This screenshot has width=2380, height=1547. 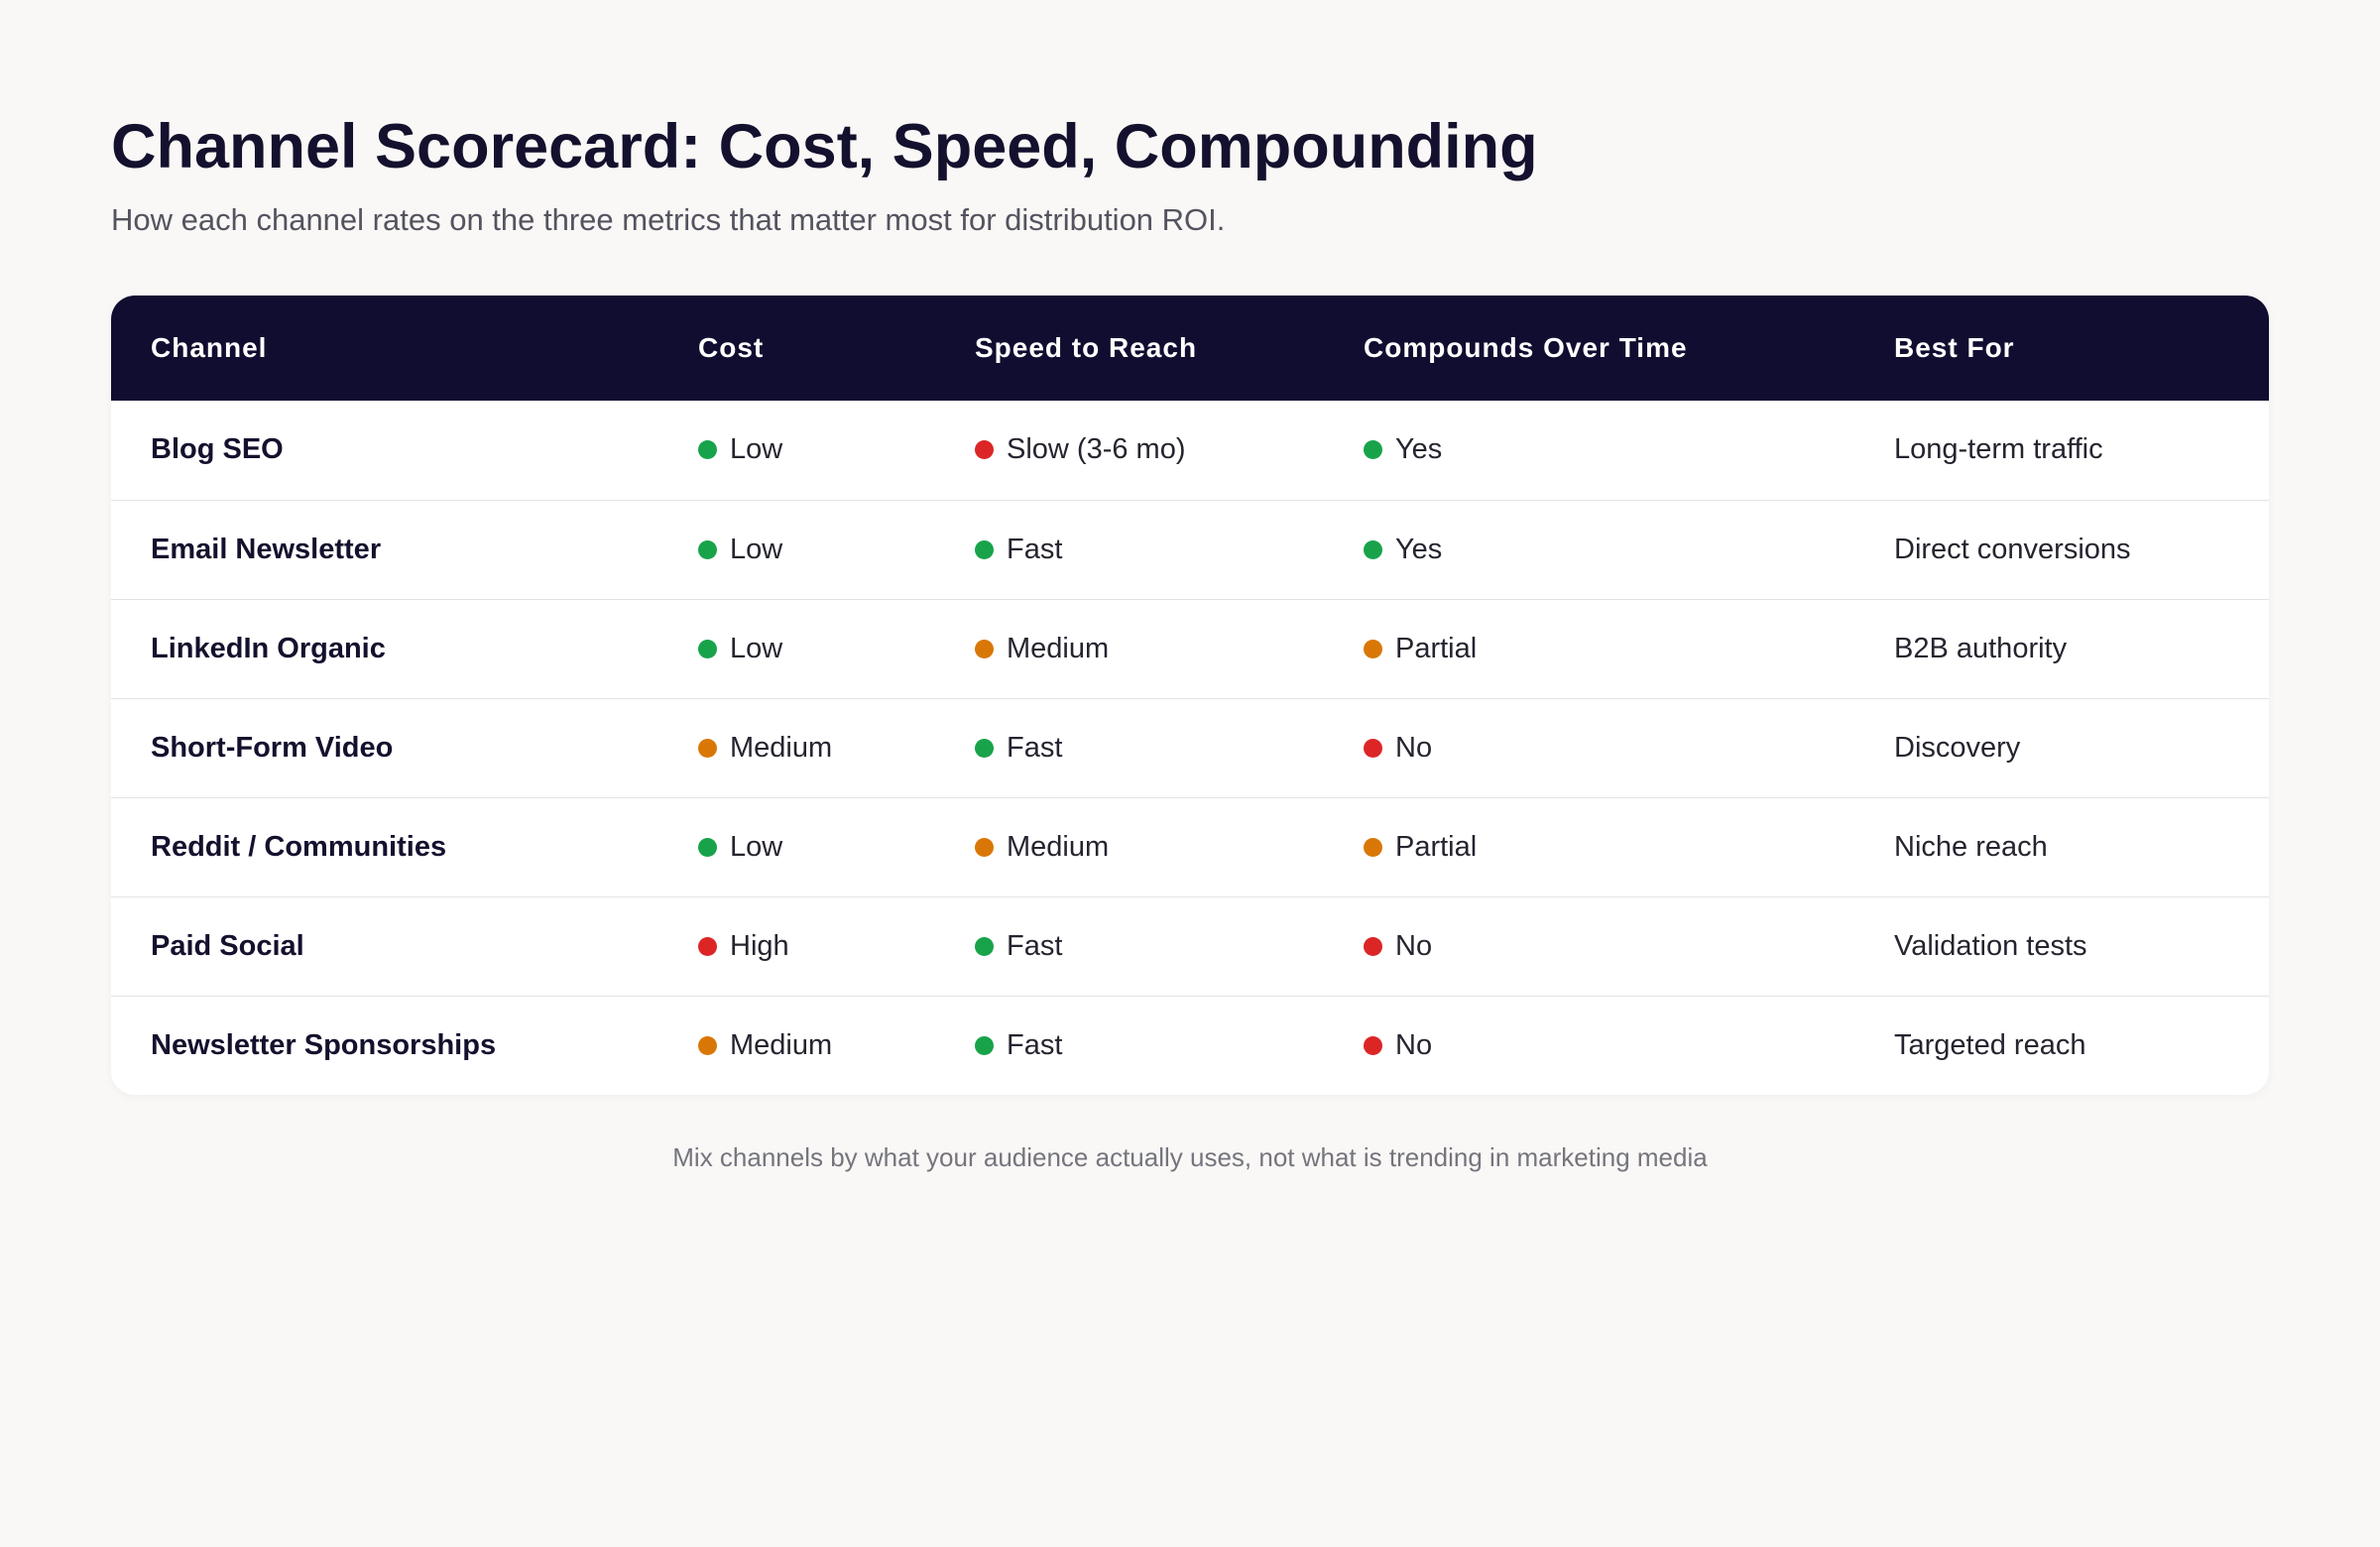 I want to click on channel-name: LinkedIn Organic, so click(x=268, y=648).